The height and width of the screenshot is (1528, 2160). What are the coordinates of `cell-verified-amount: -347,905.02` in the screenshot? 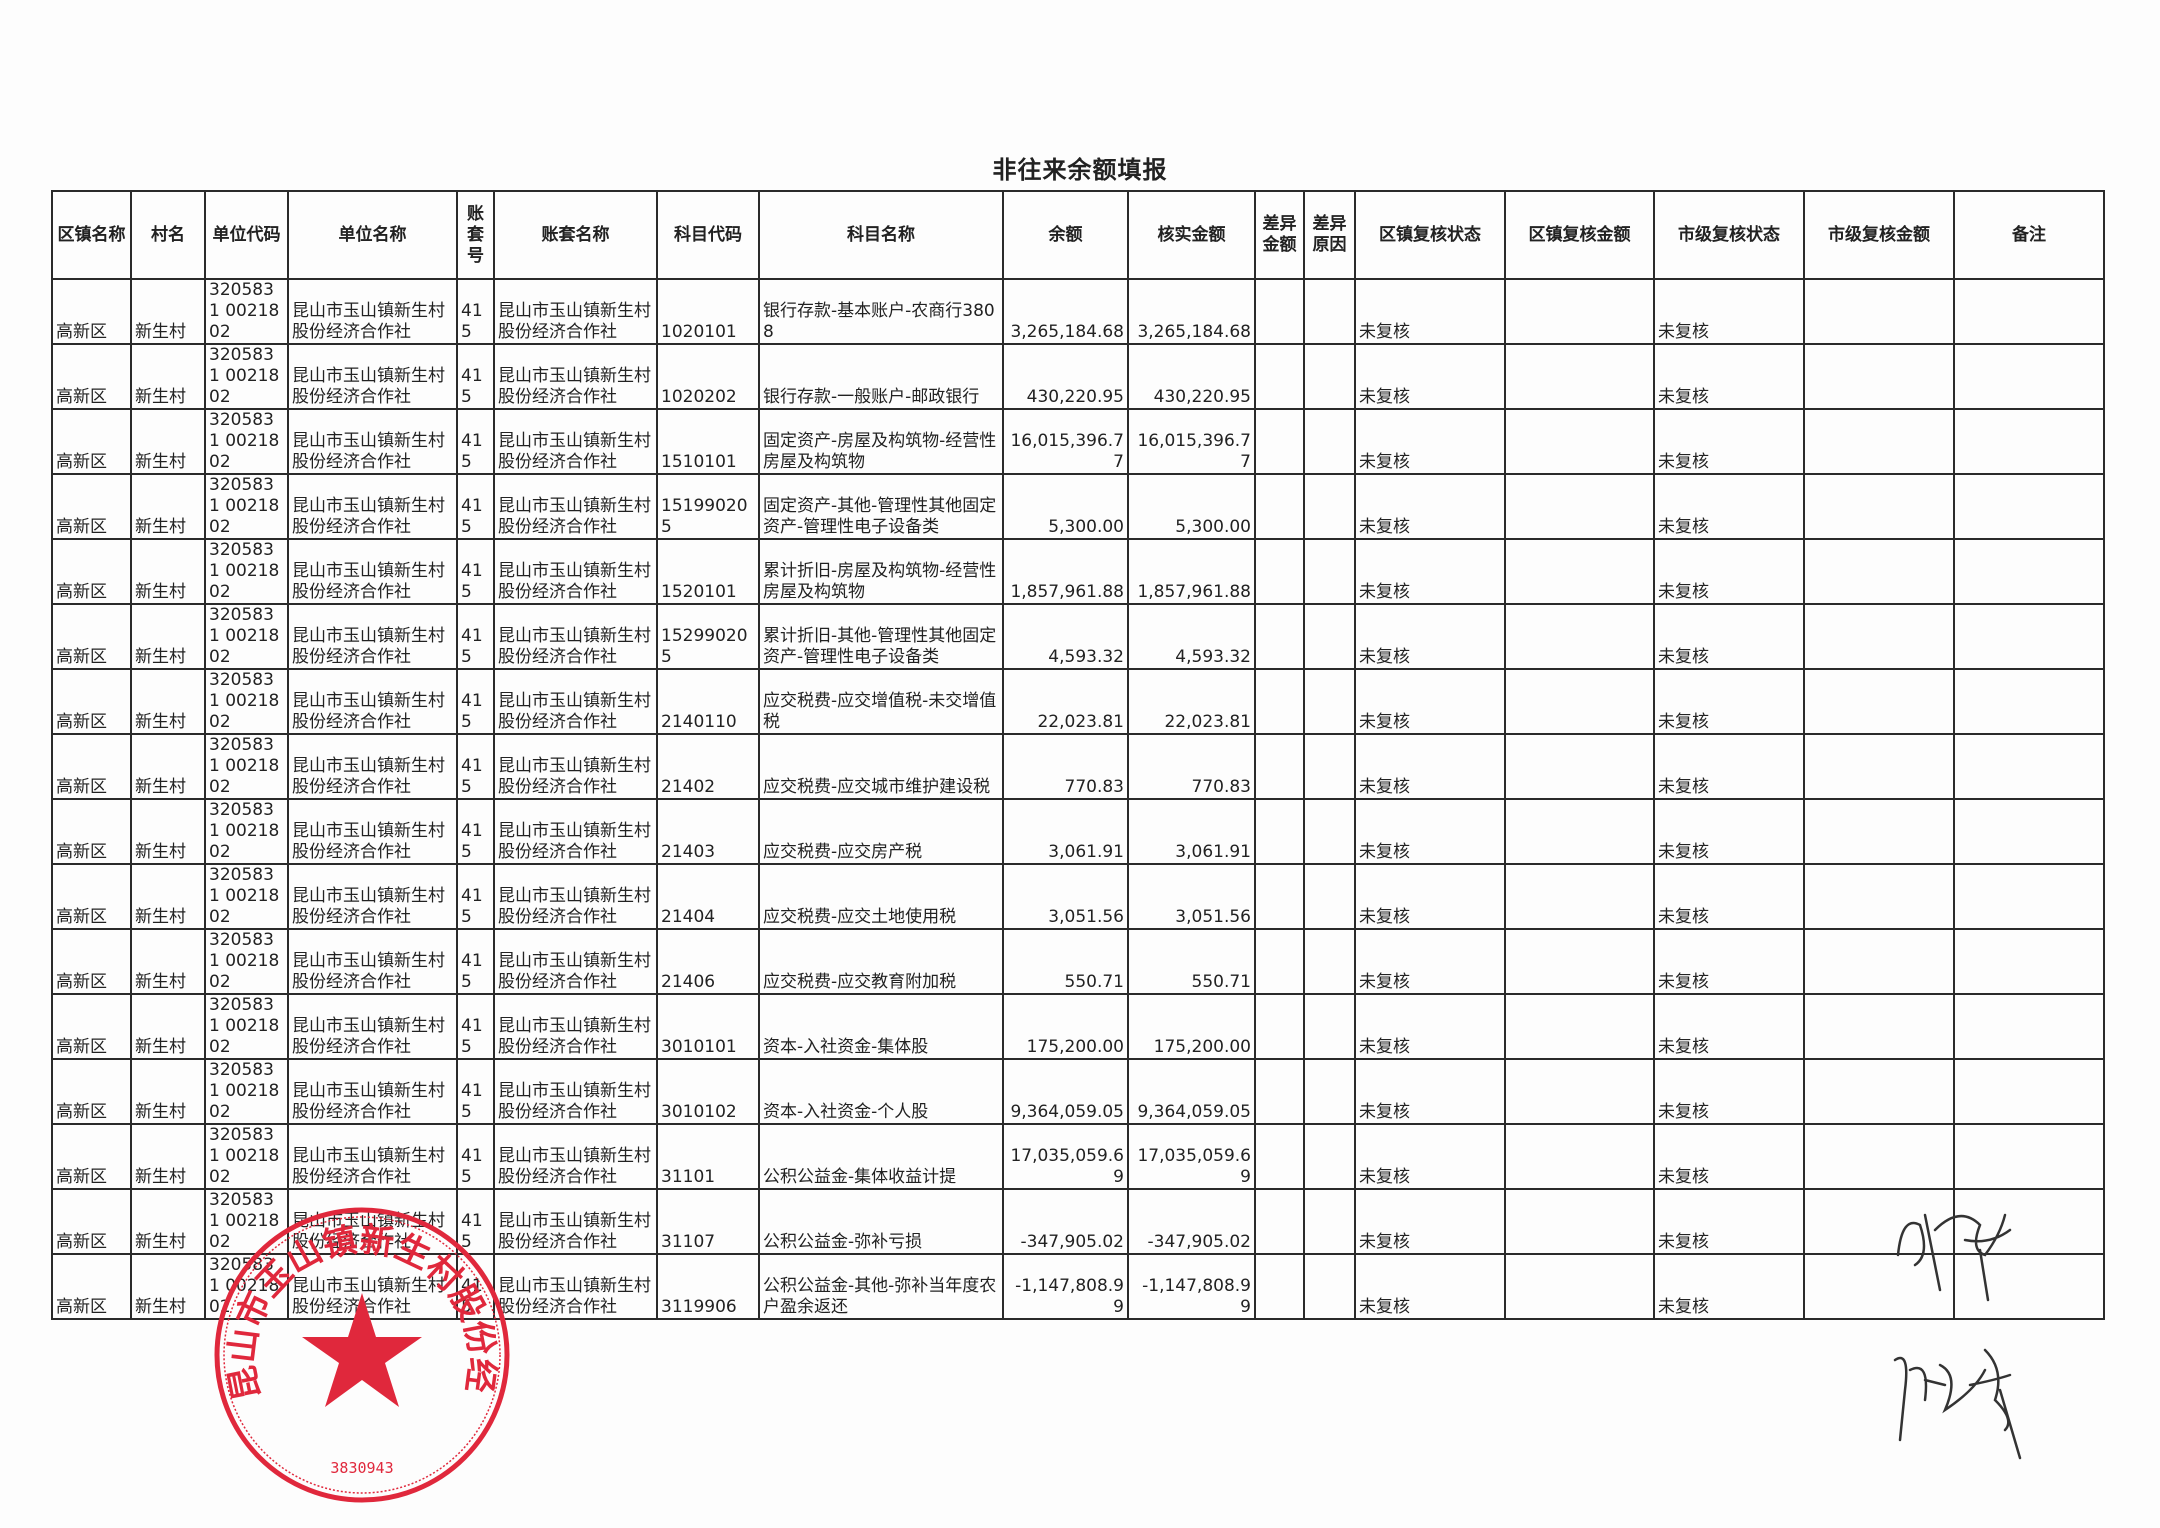 It's located at (1191, 1221).